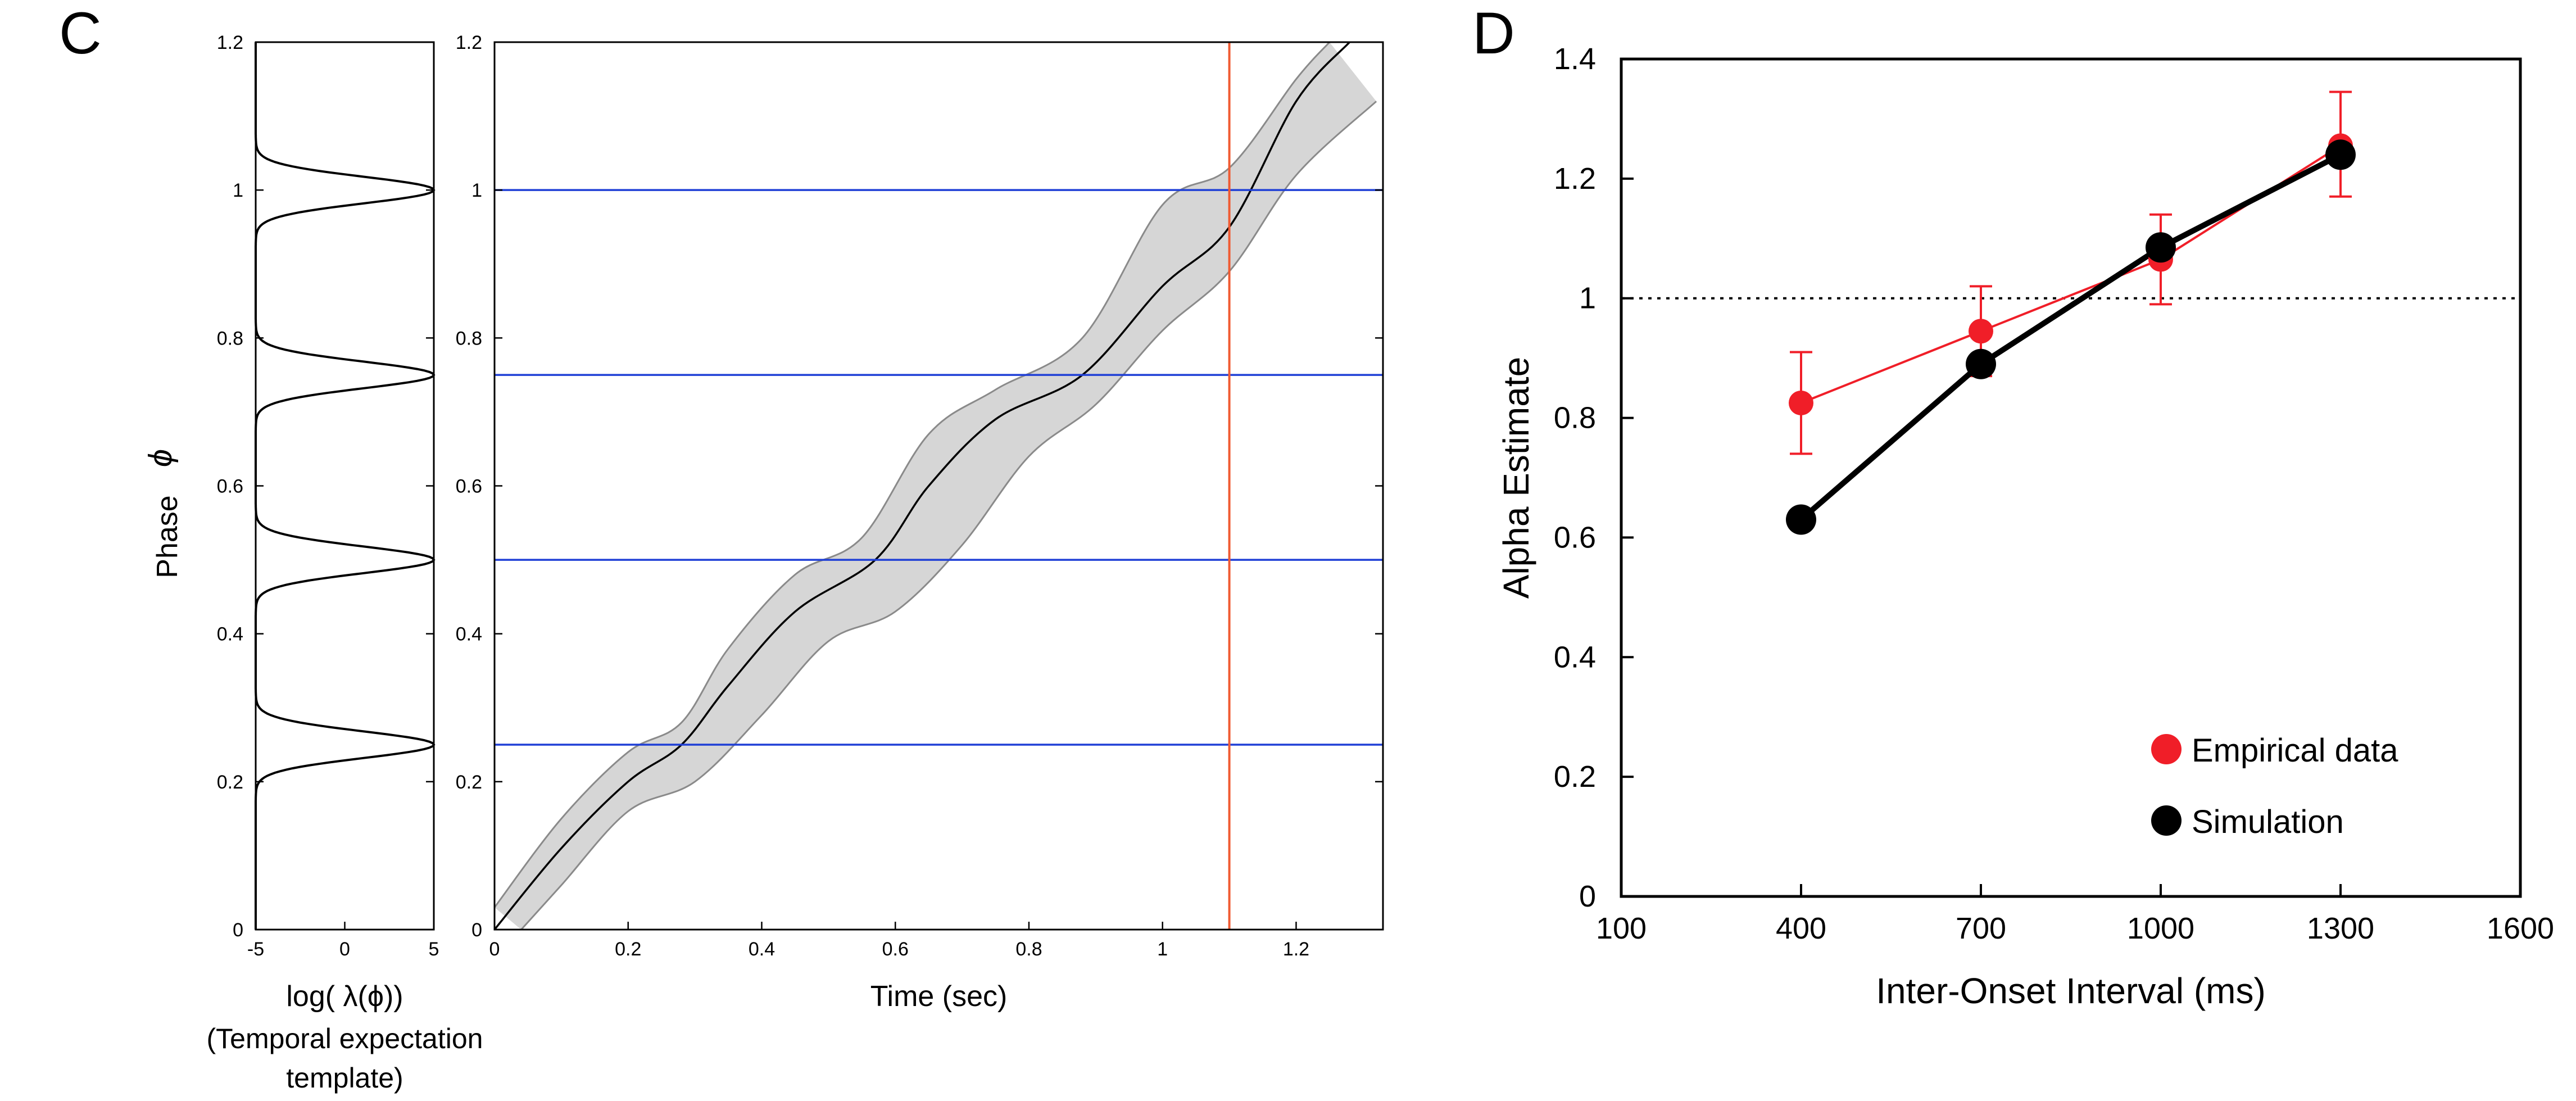 The height and width of the screenshot is (1101, 2576). I want to click on trajectory-ytick-label: 0.8, so click(469, 339).